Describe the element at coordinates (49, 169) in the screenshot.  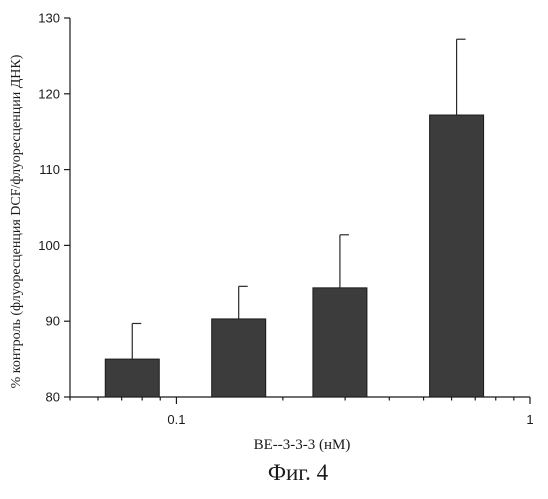
I see `y-tick-label: 110` at that location.